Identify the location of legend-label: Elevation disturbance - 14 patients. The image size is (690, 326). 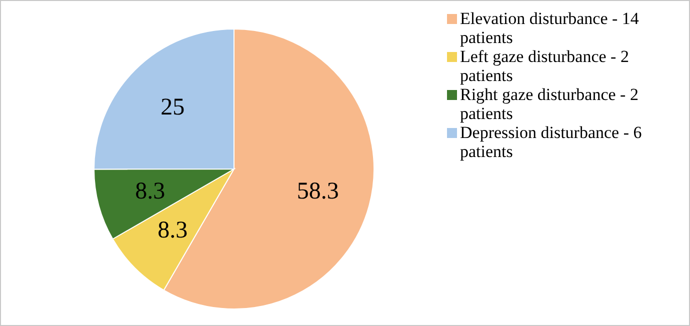
(550, 28).